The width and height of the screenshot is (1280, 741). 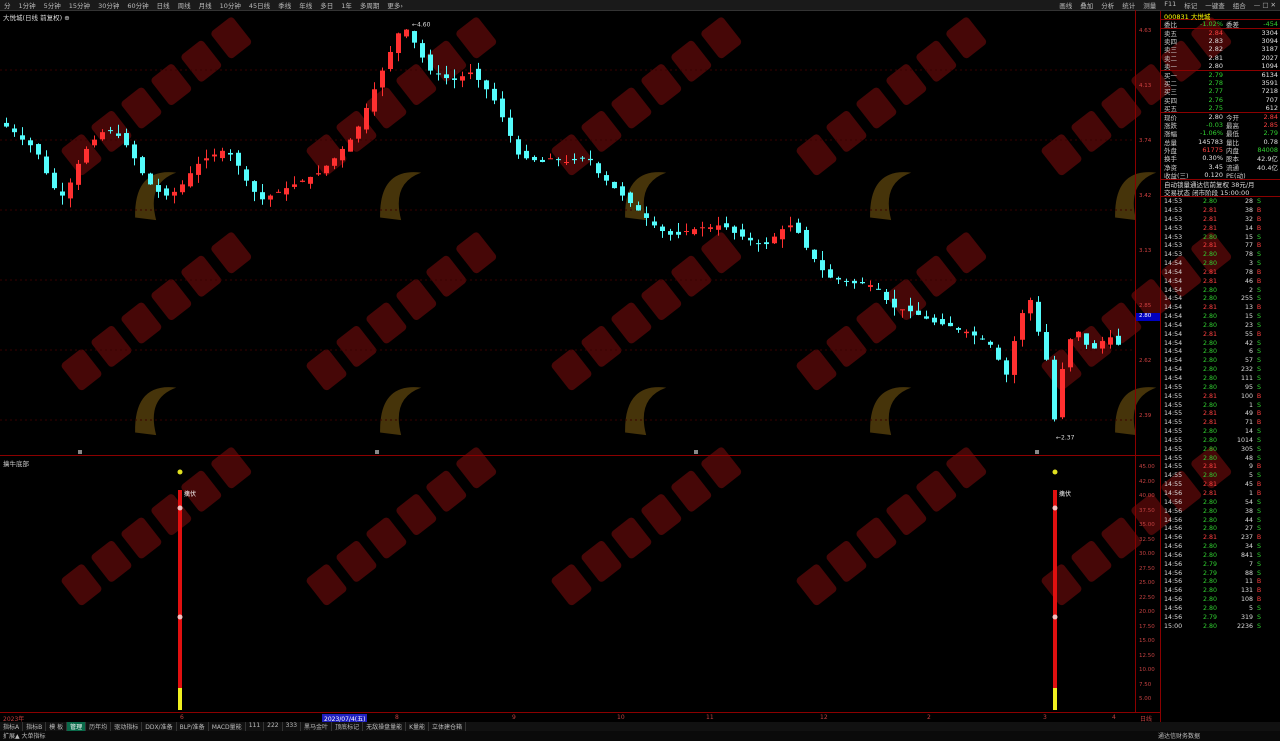 I want to click on period-tab: 1分钟, so click(x=27, y=6).